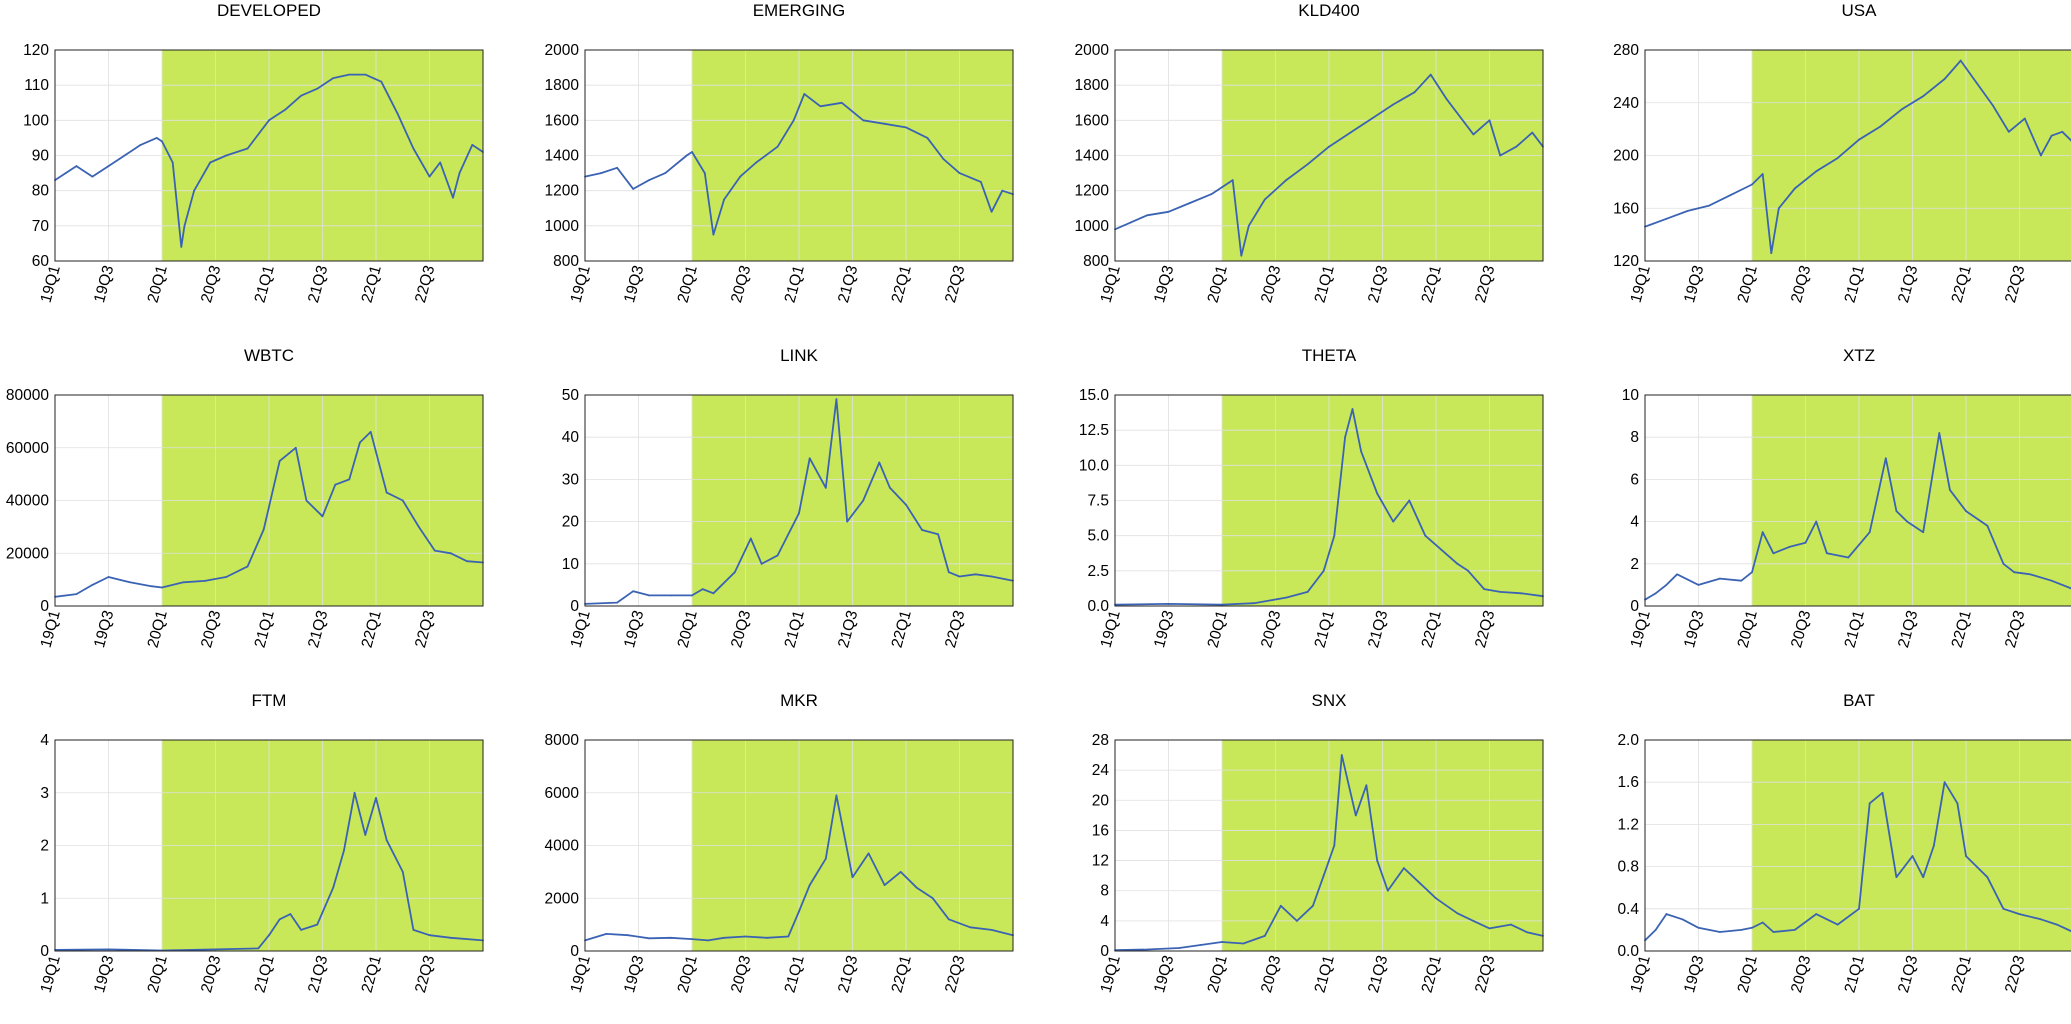 This screenshot has height=1024, width=2071. What do you see at coordinates (1098, 606) in the screenshot?
I see `y-tick-label: 0.0` at bounding box center [1098, 606].